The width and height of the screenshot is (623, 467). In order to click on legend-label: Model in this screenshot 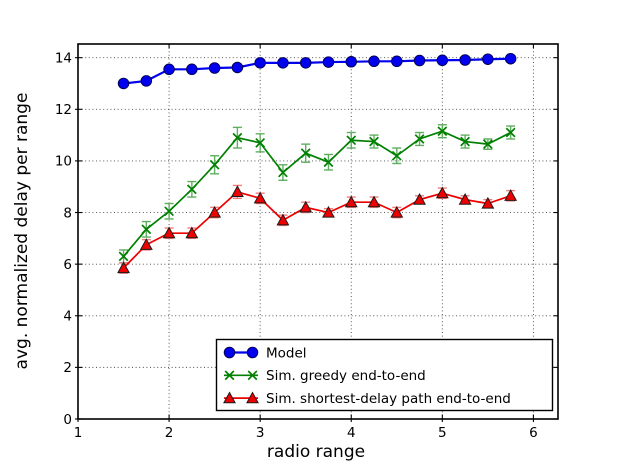, I will do `click(286, 353)`.